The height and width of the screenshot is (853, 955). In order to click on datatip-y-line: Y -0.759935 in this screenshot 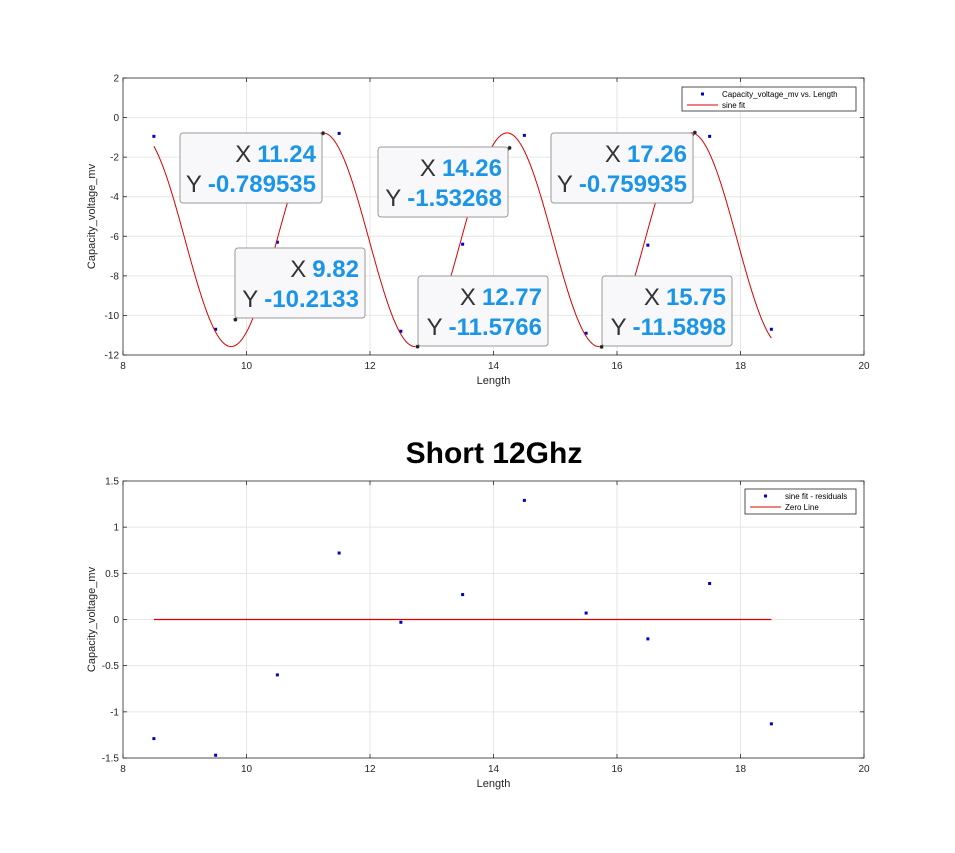, I will do `click(622, 184)`.